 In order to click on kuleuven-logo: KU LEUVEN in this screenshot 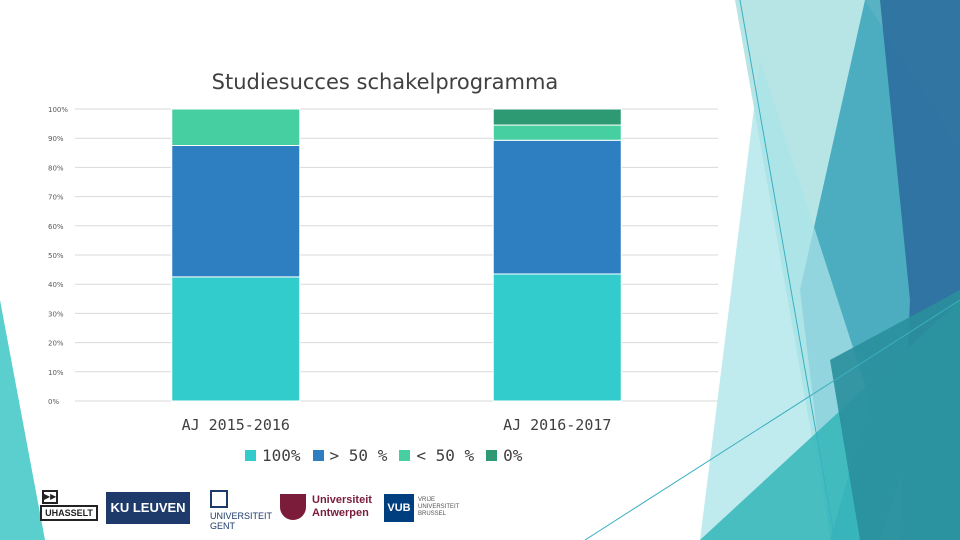, I will do `click(148, 508)`.